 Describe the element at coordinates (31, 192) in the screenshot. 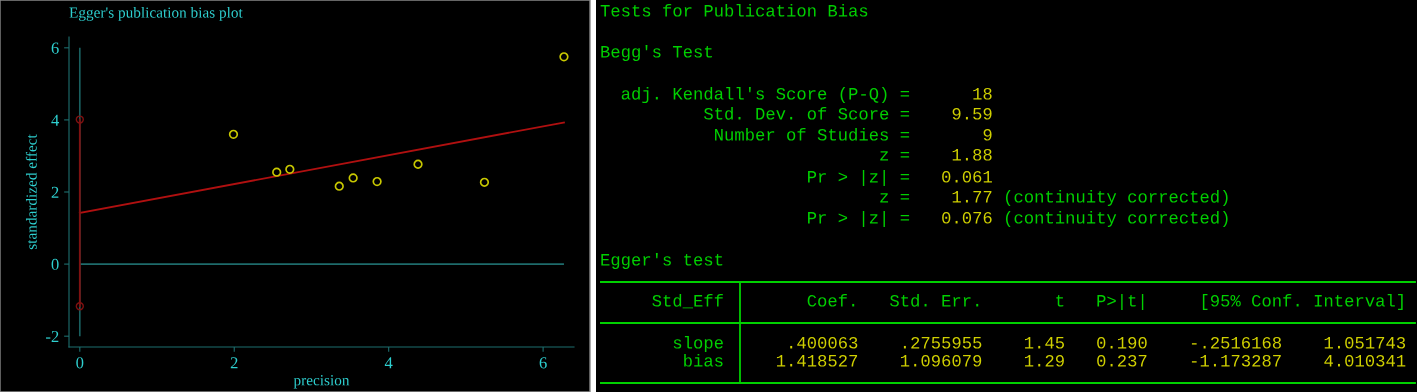

I see `y-axis-title: standardized effect` at that location.